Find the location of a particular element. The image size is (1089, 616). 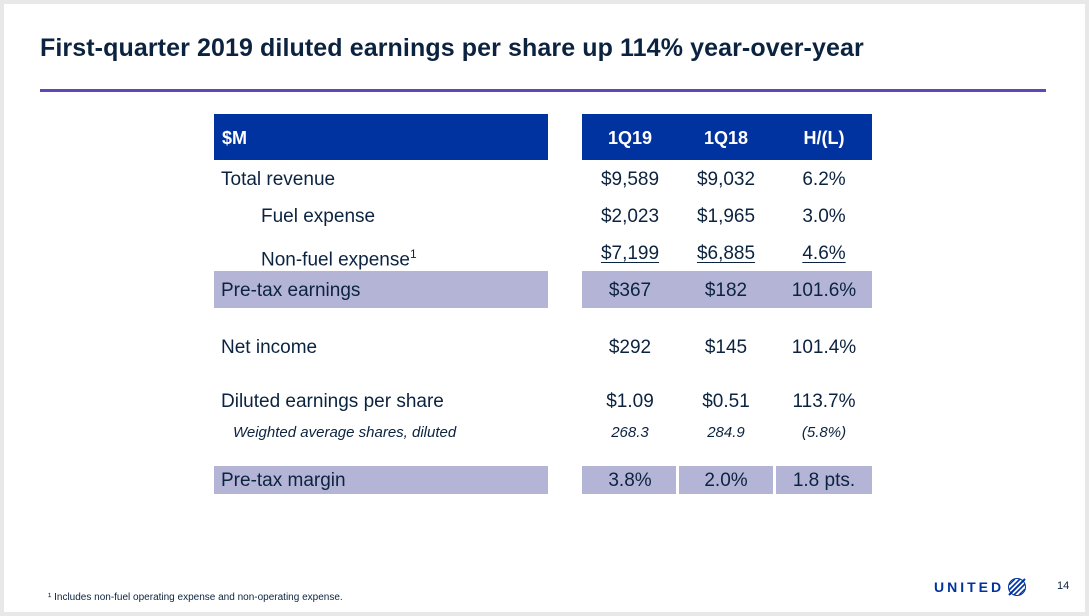

highlight-band-1q18 is located at coordinates (726, 480).